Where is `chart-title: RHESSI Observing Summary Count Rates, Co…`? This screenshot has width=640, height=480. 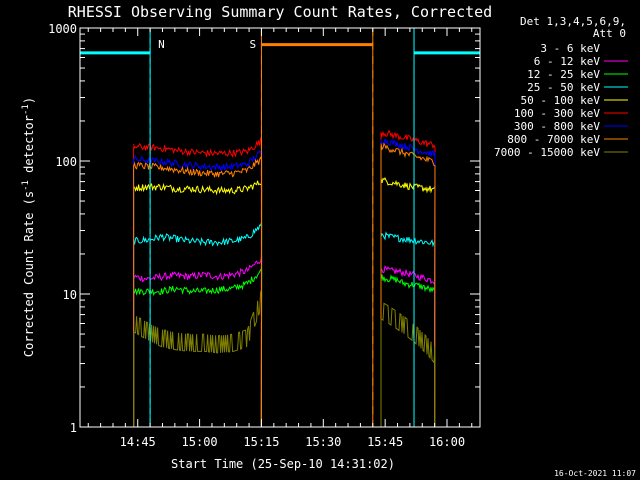 chart-title: RHESSI Observing Summary Count Rates, Co… is located at coordinates (280, 12).